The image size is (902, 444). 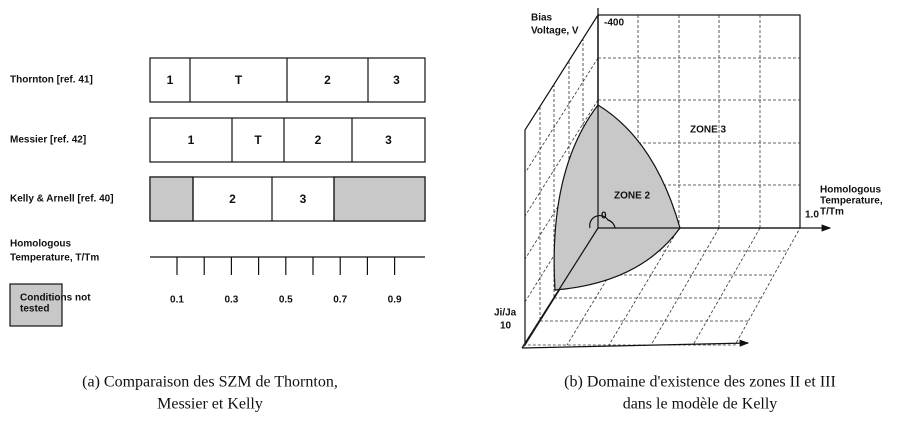 What do you see at coordinates (177, 300) in the screenshot?
I see `tick-label: 0.1` at bounding box center [177, 300].